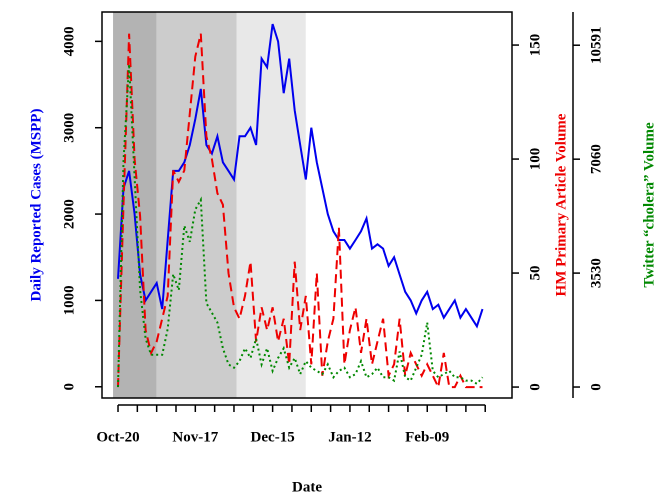 The image size is (668, 497). What do you see at coordinates (195, 437) in the screenshot?
I see `x-tick-label: Nov-17` at bounding box center [195, 437].